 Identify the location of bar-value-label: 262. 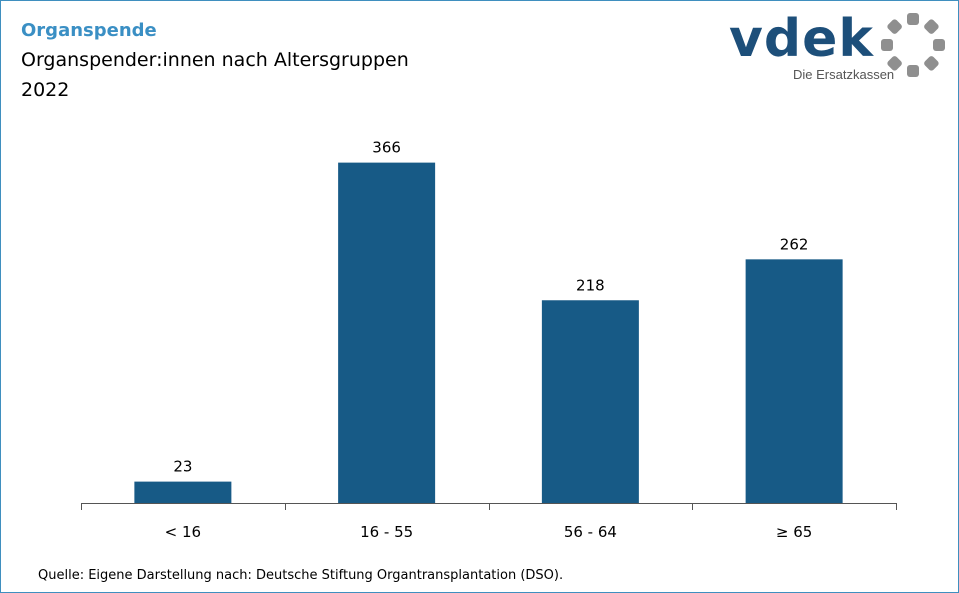
(794, 244).